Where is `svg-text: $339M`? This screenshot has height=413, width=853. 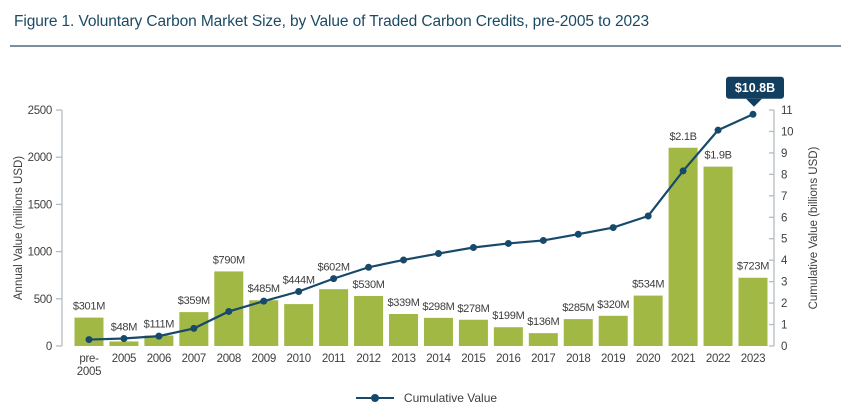
svg-text: $339M is located at coordinates (403, 303).